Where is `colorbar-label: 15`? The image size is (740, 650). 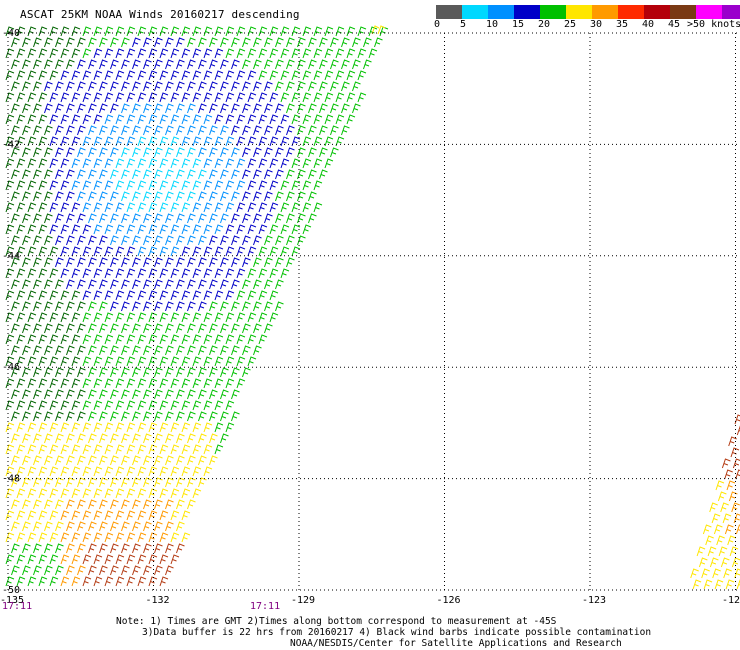
colorbar-label: 15 is located at coordinates (518, 24).